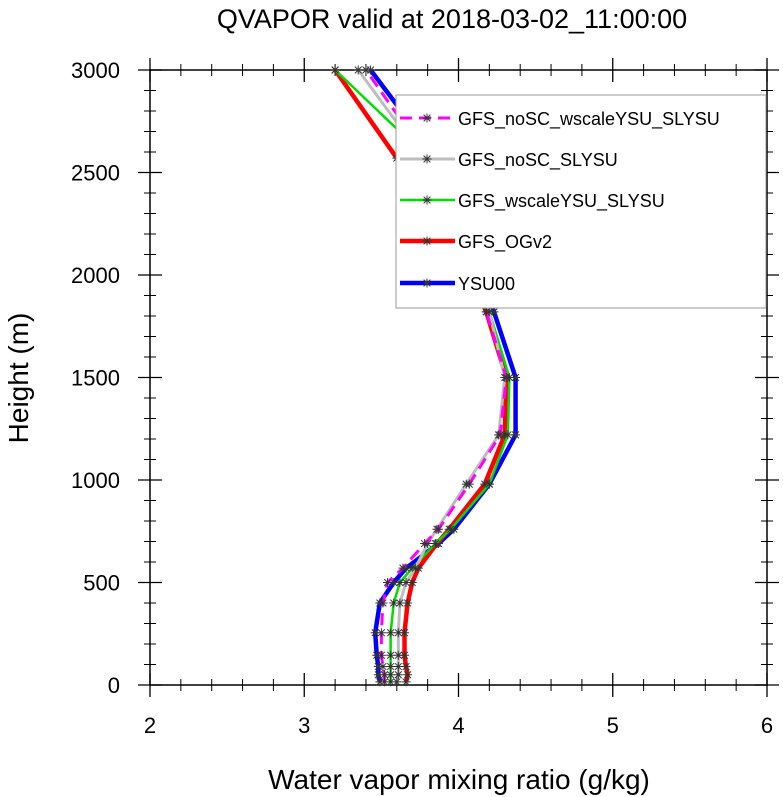 The height and width of the screenshot is (797, 783). Describe the element at coordinates (304, 725) in the screenshot. I see `x-tick-label: 3` at that location.